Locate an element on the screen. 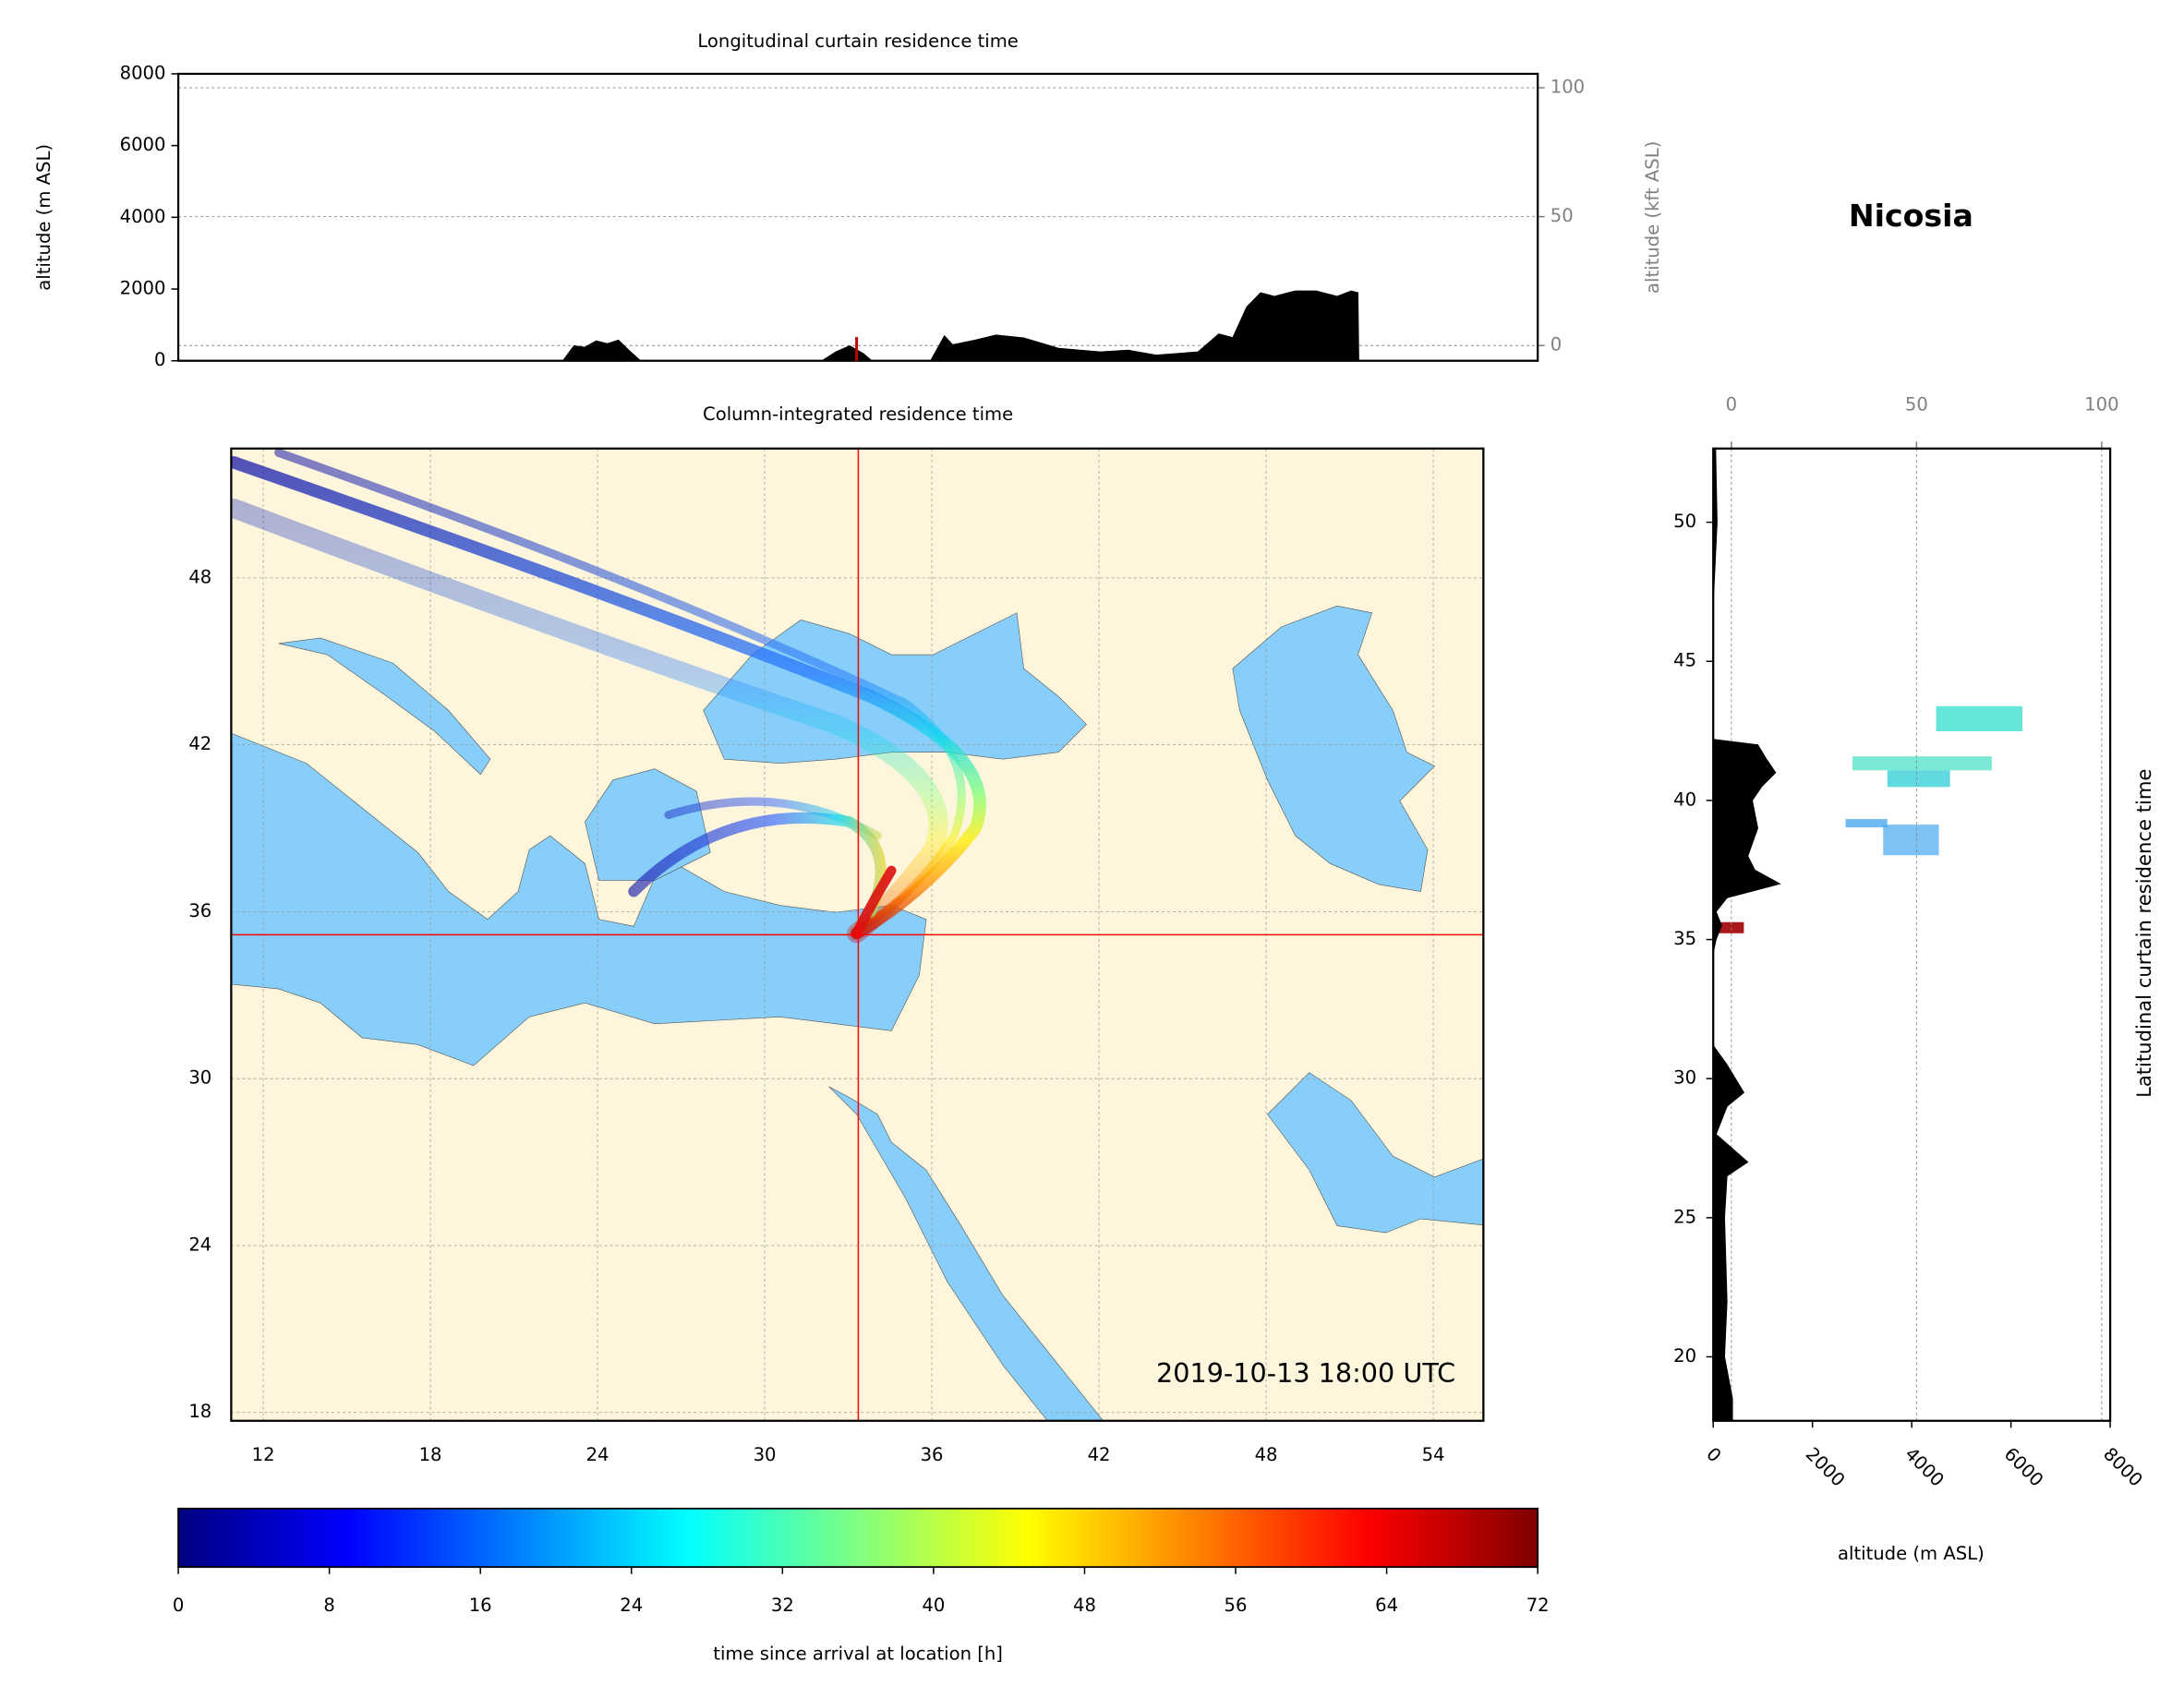 Image resolution: width=2184 pixels, height=1698 pixels. colorbar-tick-label: 64 is located at coordinates (1386, 1605).